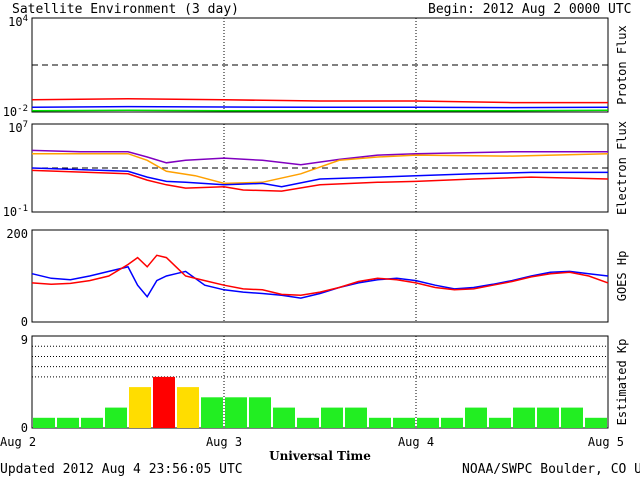 This screenshot has width=640, height=480. Describe the element at coordinates (320, 456) in the screenshot. I see `x-axis-title: Universal Time` at that location.